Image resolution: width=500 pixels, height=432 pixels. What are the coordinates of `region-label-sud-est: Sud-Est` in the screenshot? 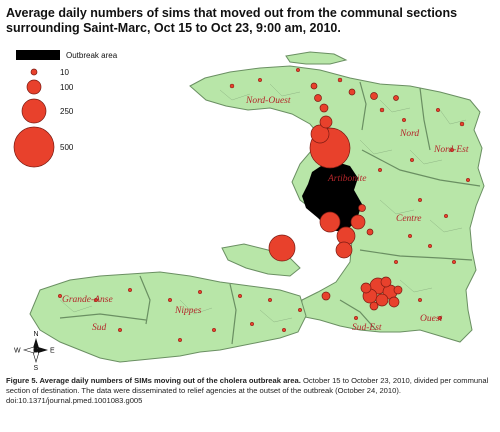 It's located at (367, 328).